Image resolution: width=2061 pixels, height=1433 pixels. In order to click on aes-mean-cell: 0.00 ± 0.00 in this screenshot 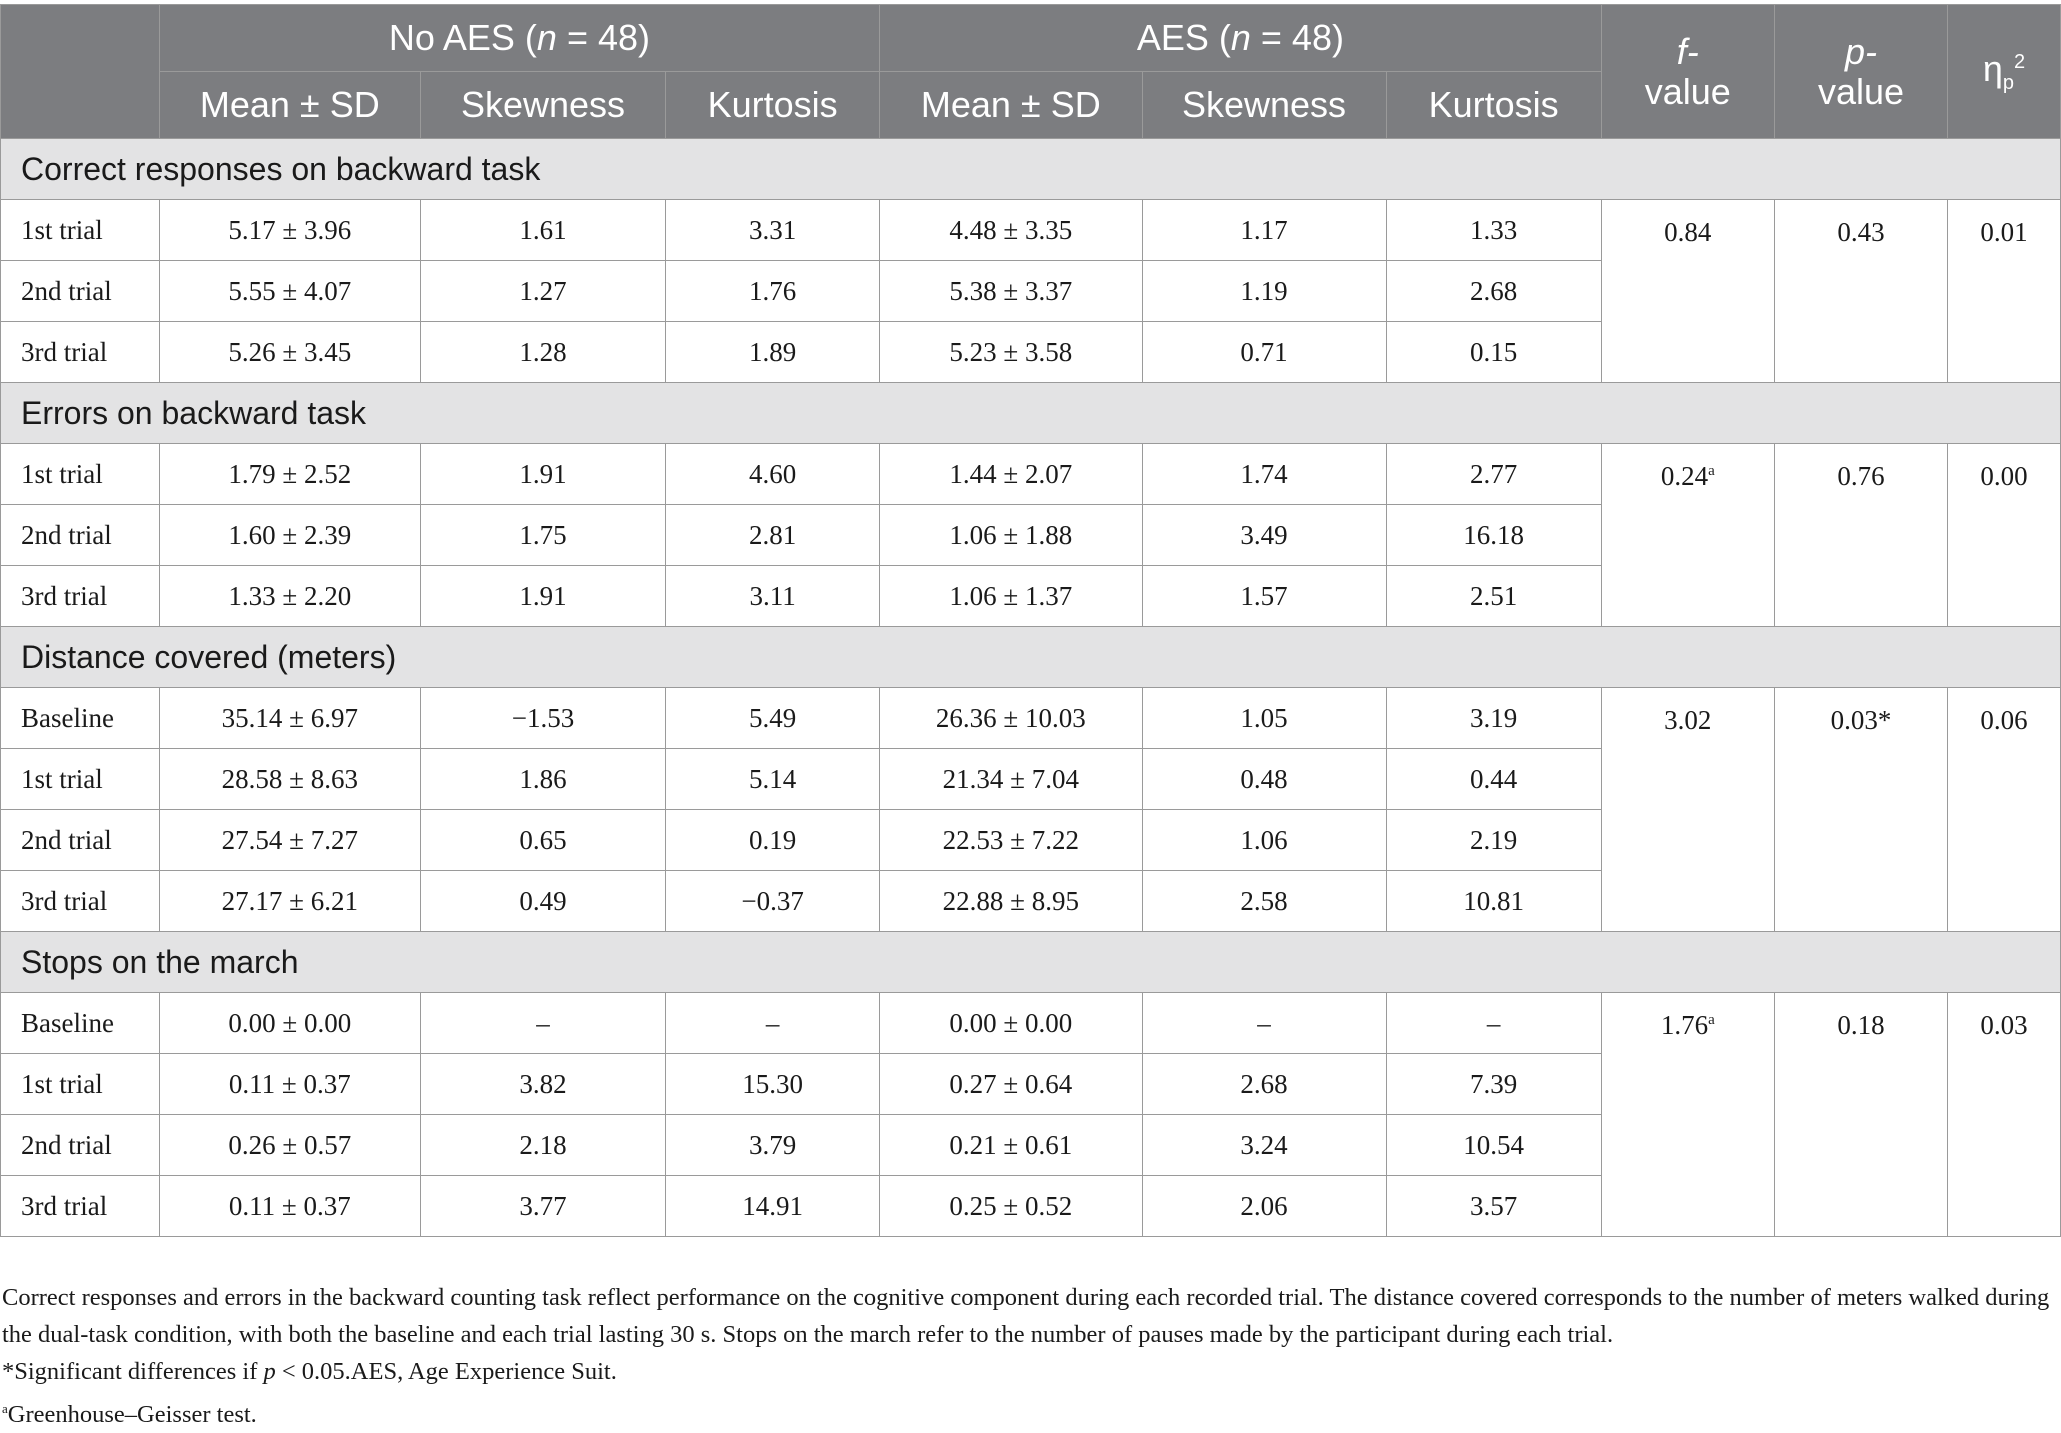, I will do `click(1011, 1023)`.